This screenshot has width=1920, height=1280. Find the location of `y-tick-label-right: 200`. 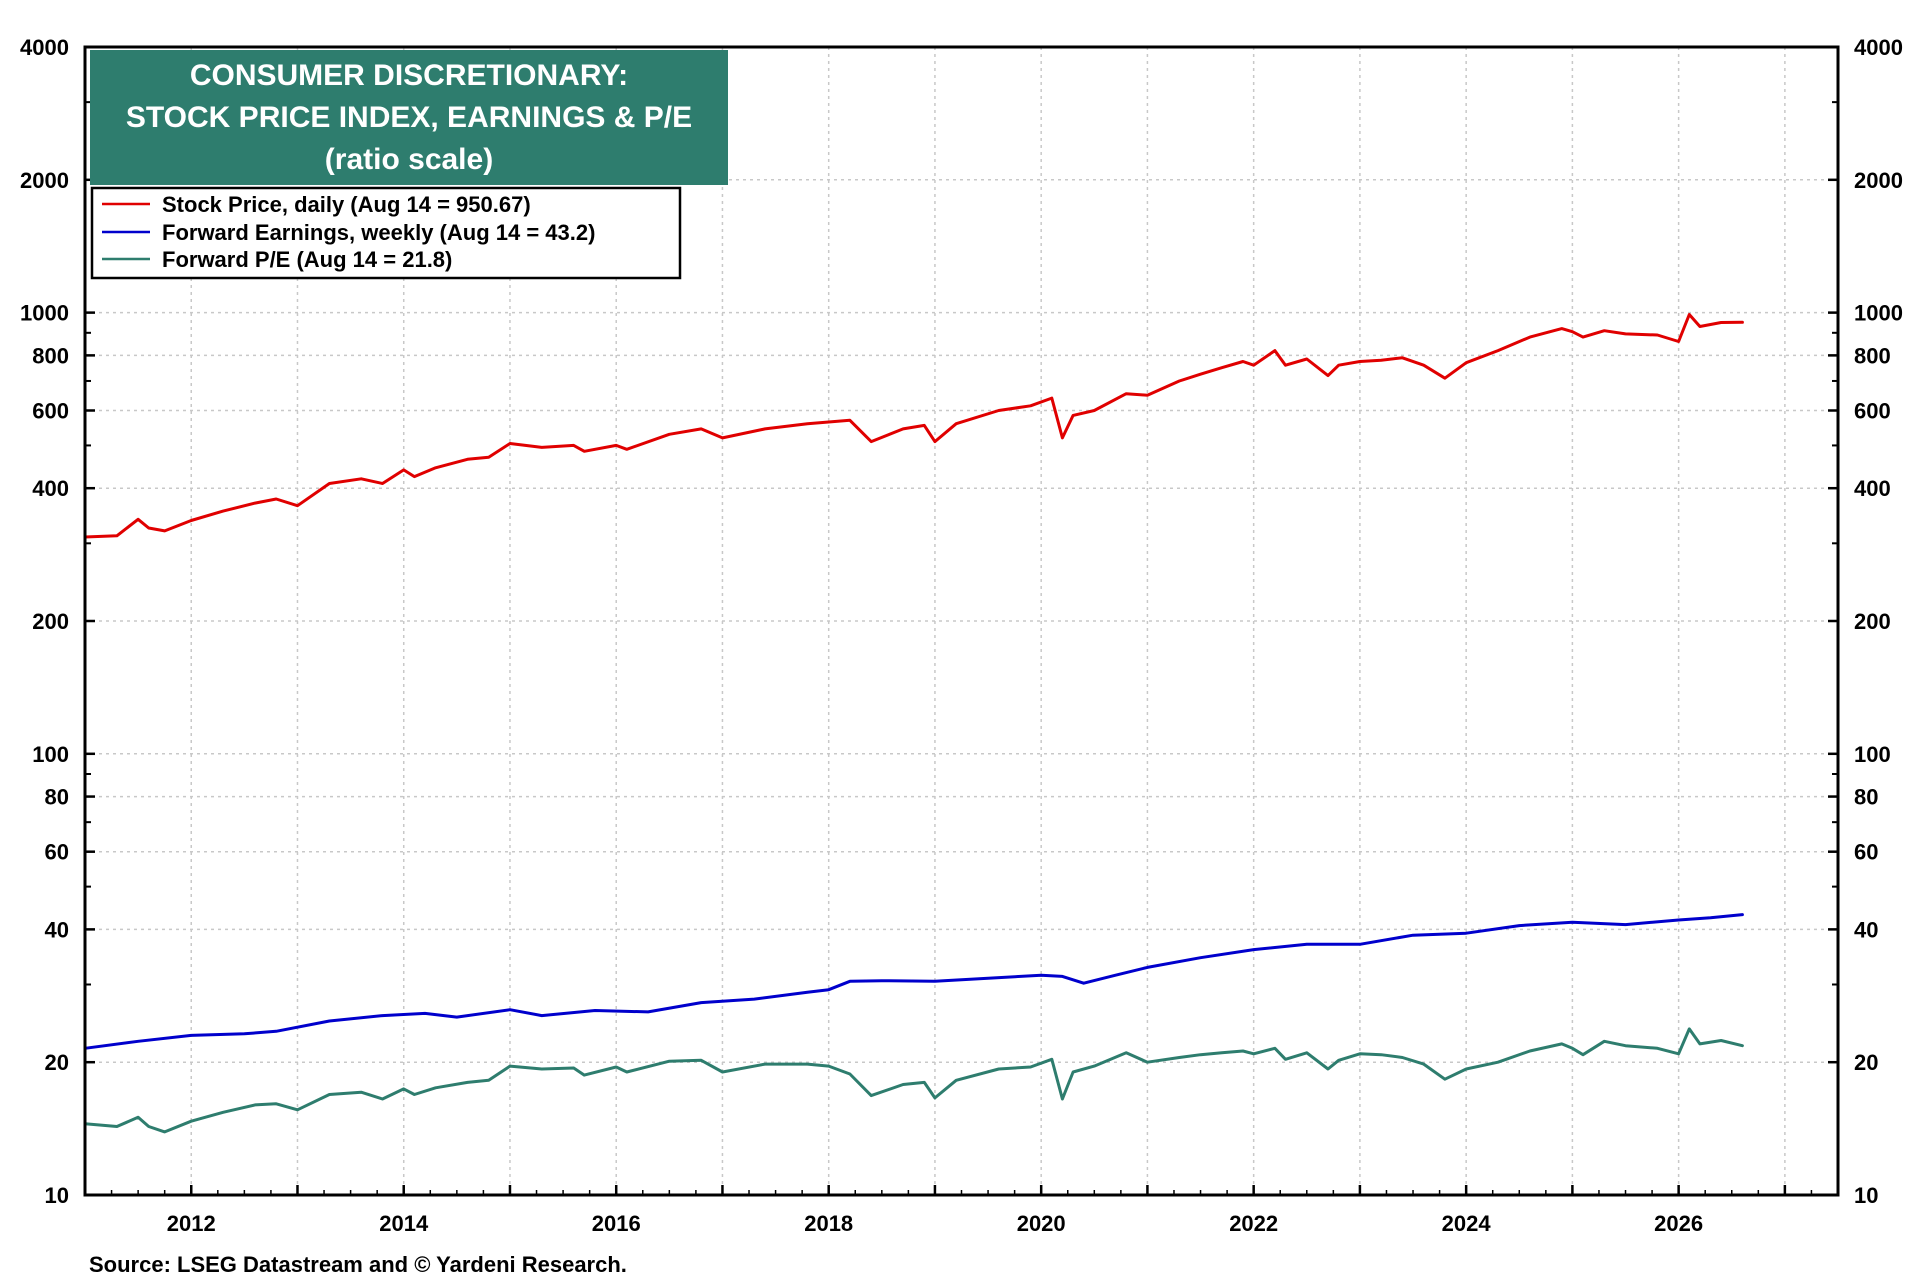

y-tick-label-right: 200 is located at coordinates (1872, 621).